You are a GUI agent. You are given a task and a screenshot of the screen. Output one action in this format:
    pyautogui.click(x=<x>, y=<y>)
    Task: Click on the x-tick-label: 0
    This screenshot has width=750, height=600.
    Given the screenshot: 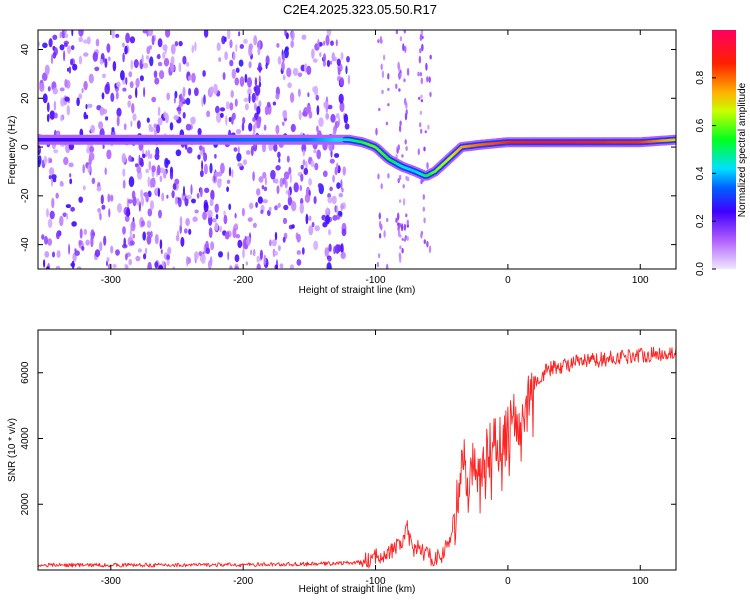 What is the action you would take?
    pyautogui.click(x=508, y=280)
    